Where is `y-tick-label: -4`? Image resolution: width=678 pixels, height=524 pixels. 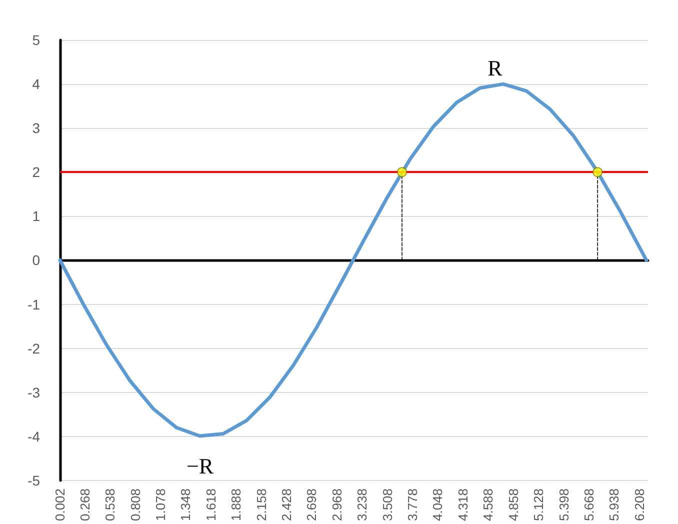
y-tick-label: -4 is located at coordinates (34, 436).